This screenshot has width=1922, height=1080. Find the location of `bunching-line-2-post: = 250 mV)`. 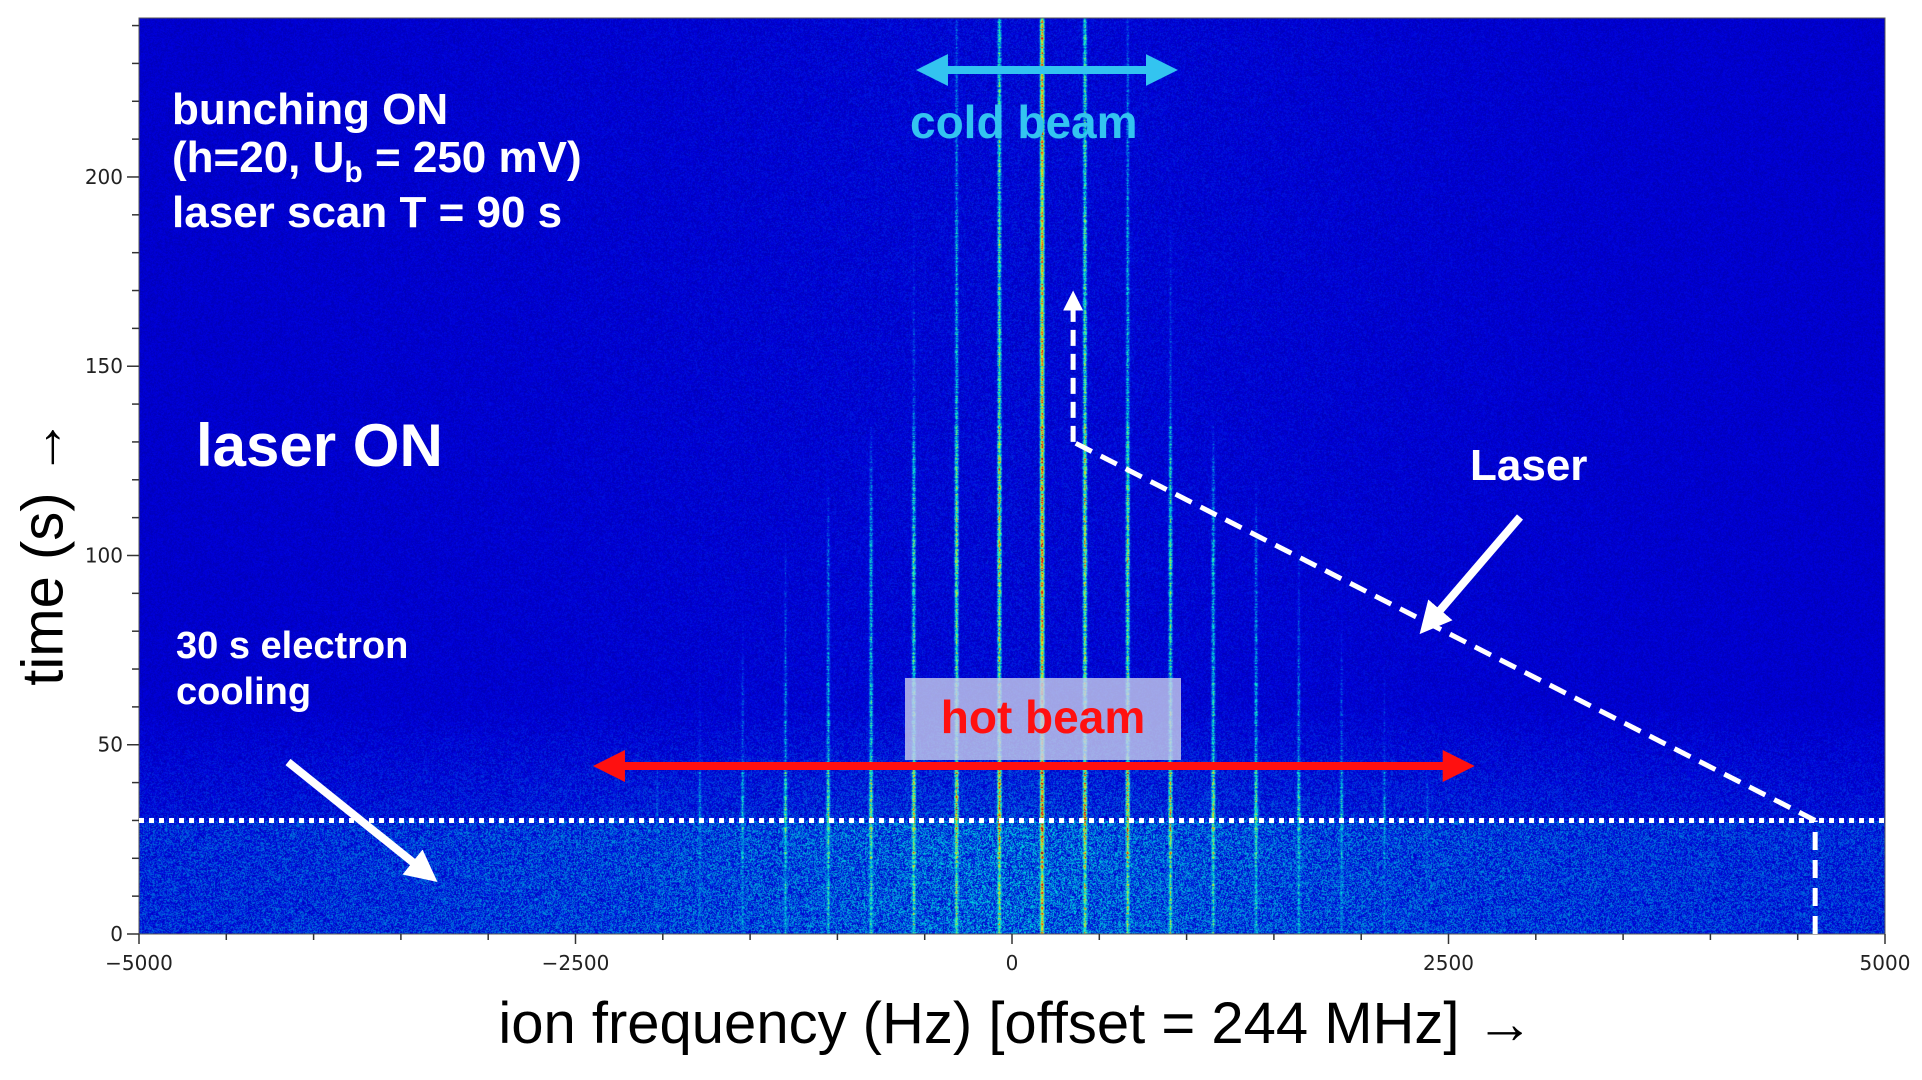

bunching-line-2-post: = 250 mV) is located at coordinates (472, 158).